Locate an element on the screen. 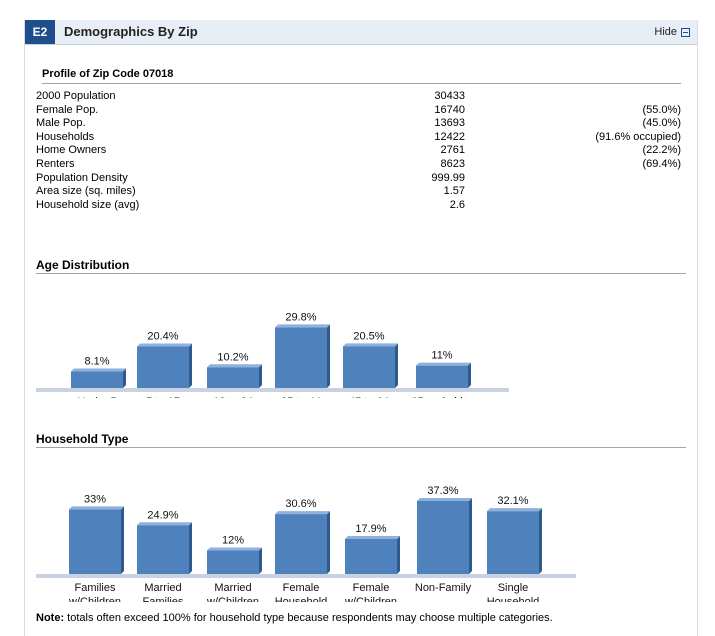 The image size is (715, 636). category-label: Single is located at coordinates (513, 588).